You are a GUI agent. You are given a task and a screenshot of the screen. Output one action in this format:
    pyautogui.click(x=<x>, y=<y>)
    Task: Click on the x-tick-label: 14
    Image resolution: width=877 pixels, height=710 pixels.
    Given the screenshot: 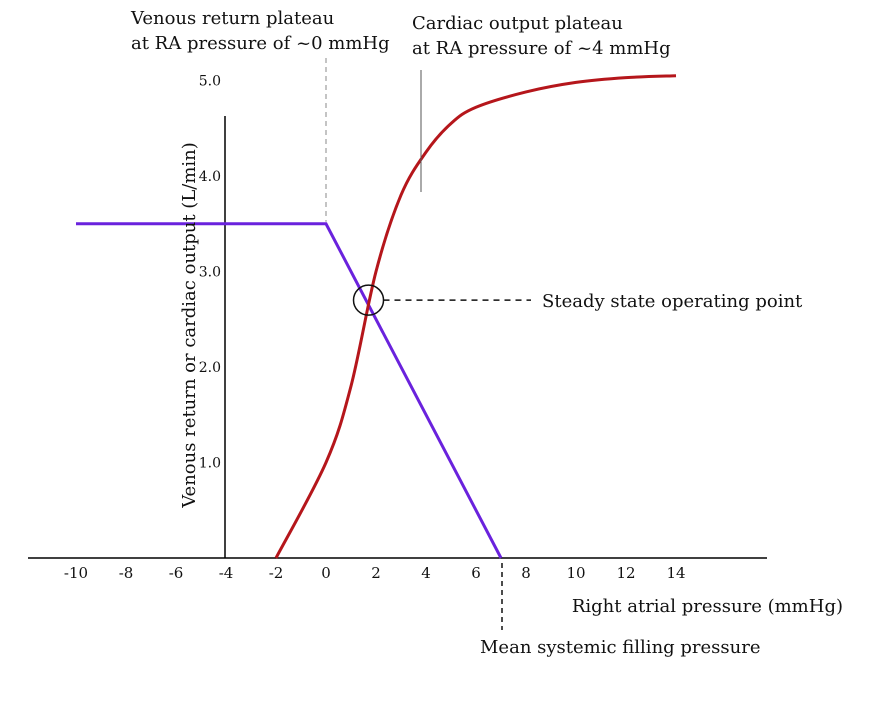 What is the action you would take?
    pyautogui.click(x=675, y=573)
    